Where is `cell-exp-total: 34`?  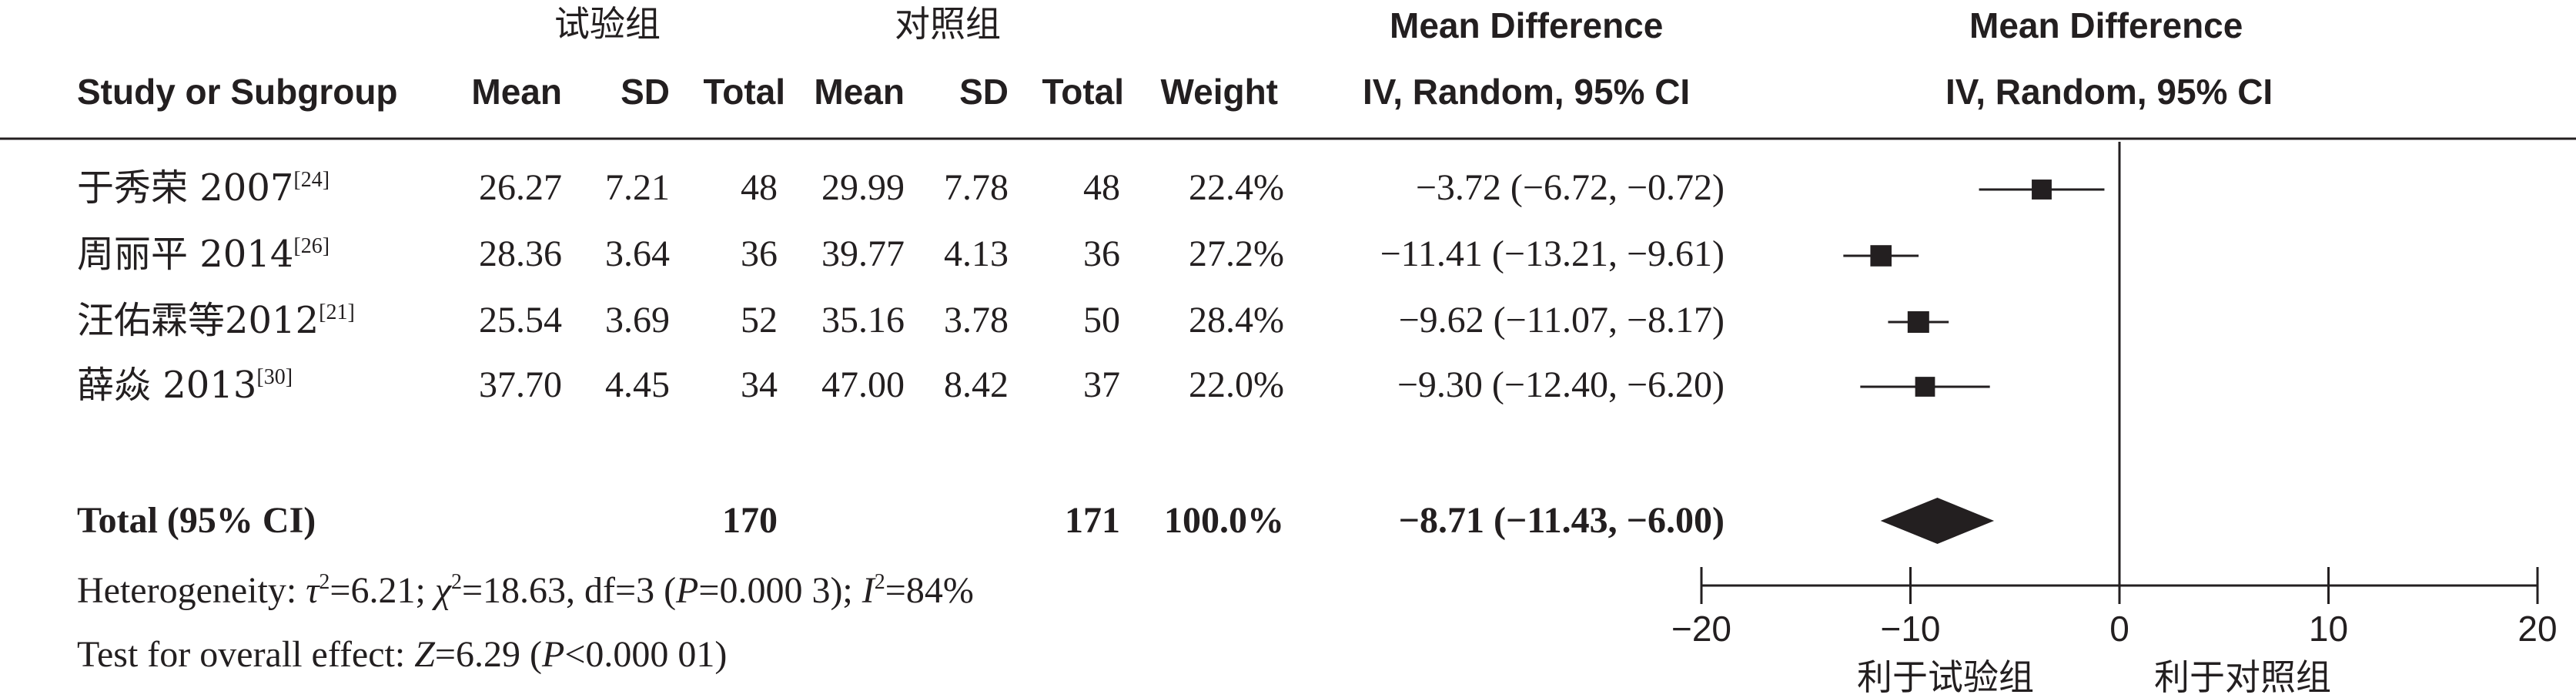 cell-exp-total: 34 is located at coordinates (760, 385).